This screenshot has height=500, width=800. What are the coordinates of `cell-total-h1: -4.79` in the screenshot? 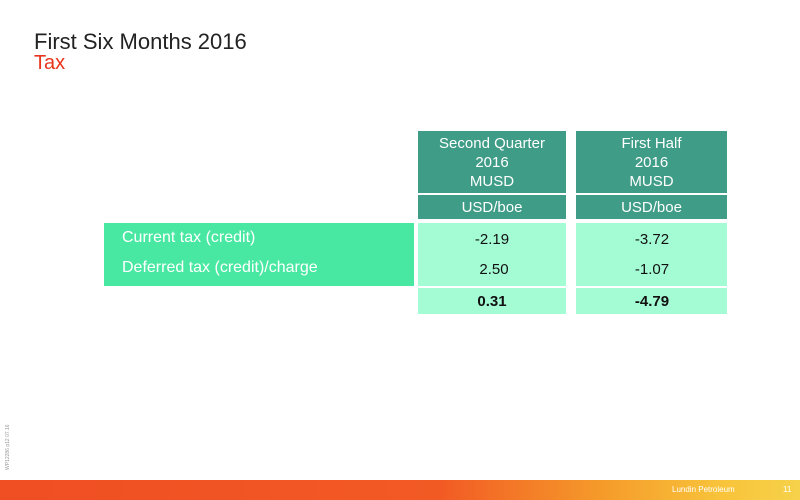 It's located at (652, 301).